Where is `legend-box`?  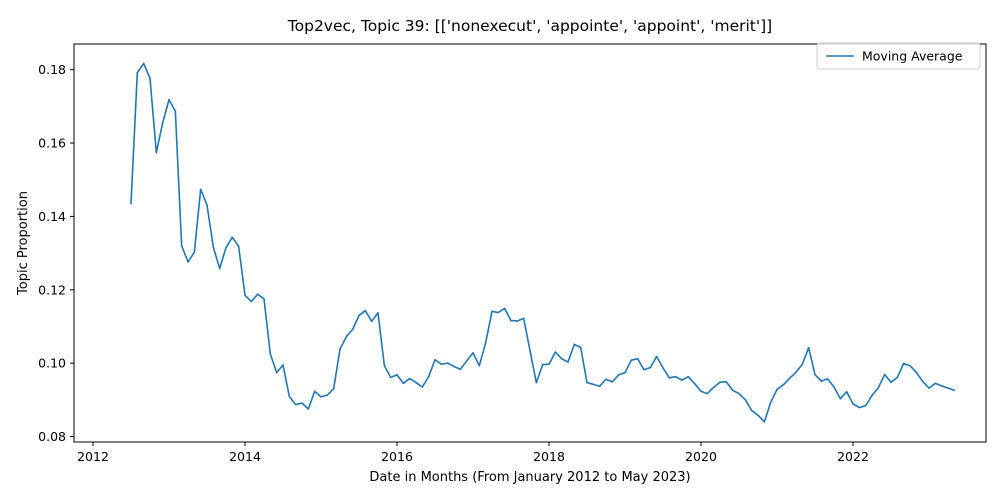 legend-box is located at coordinates (898, 56).